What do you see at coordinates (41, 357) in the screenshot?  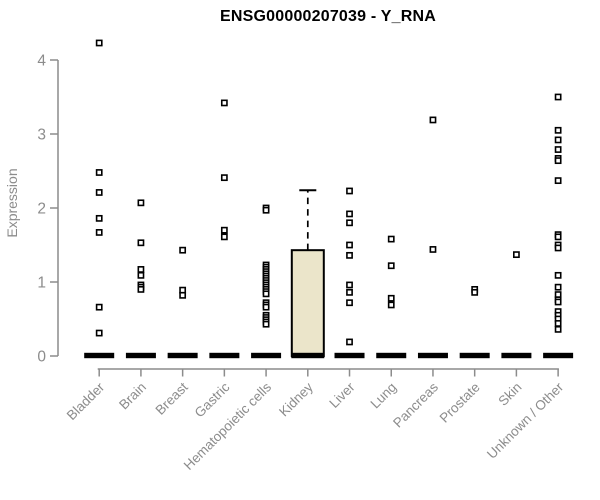 I see `y-tick-label: 0` at bounding box center [41, 357].